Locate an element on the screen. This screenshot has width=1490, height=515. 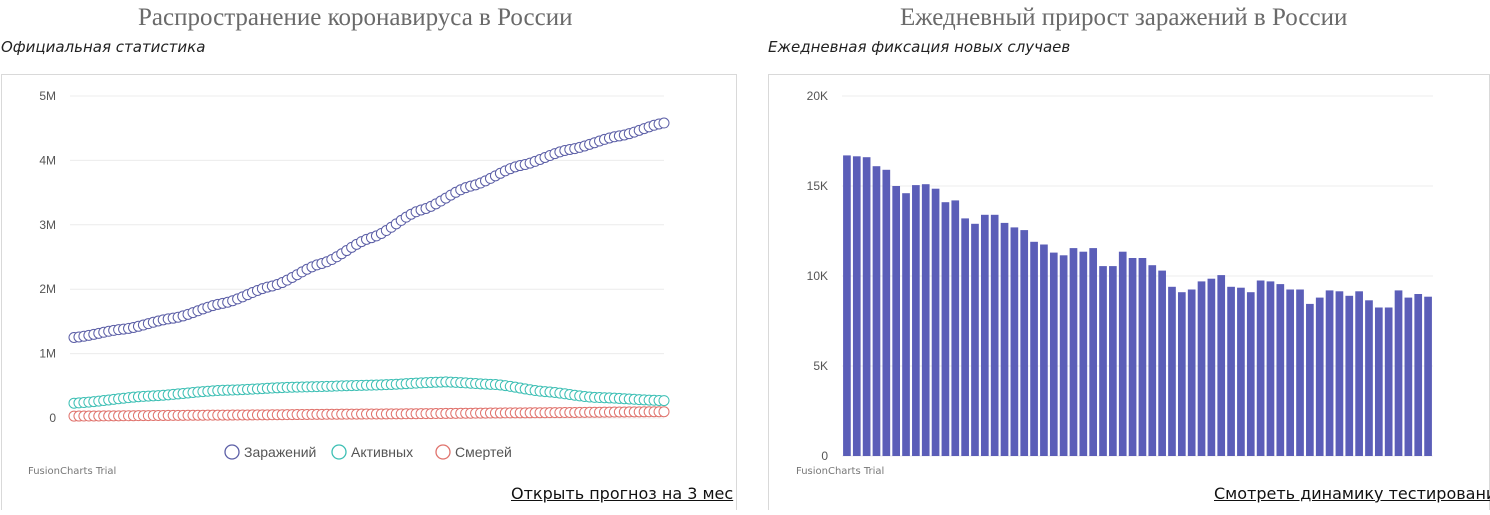
legend-label: Заражений is located at coordinates (280, 452).